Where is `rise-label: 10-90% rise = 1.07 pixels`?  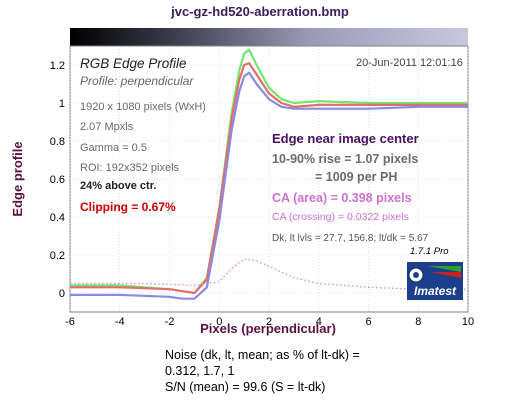 rise-label: 10-90% rise = 1.07 pixels is located at coordinates (345, 159).